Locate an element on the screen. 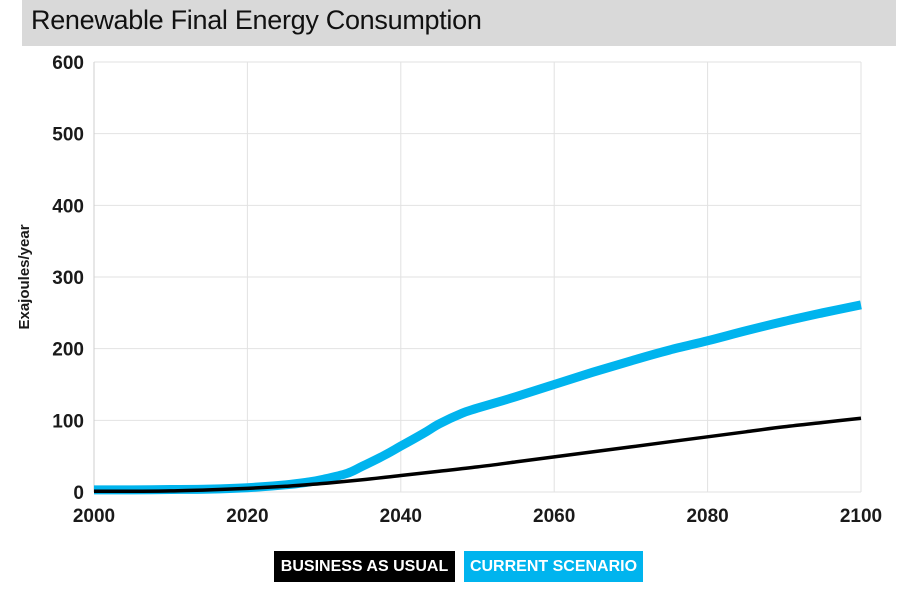  legend-business-as-usual: BUSINESS AS USUAL is located at coordinates (364, 566).